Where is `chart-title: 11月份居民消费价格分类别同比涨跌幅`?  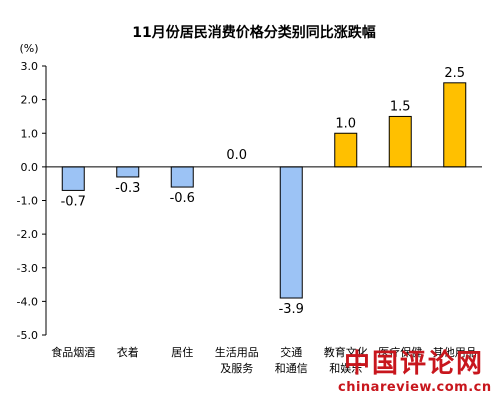 chart-title: 11月份居民消费价格分类别同比涨跌幅 is located at coordinates (253, 32).